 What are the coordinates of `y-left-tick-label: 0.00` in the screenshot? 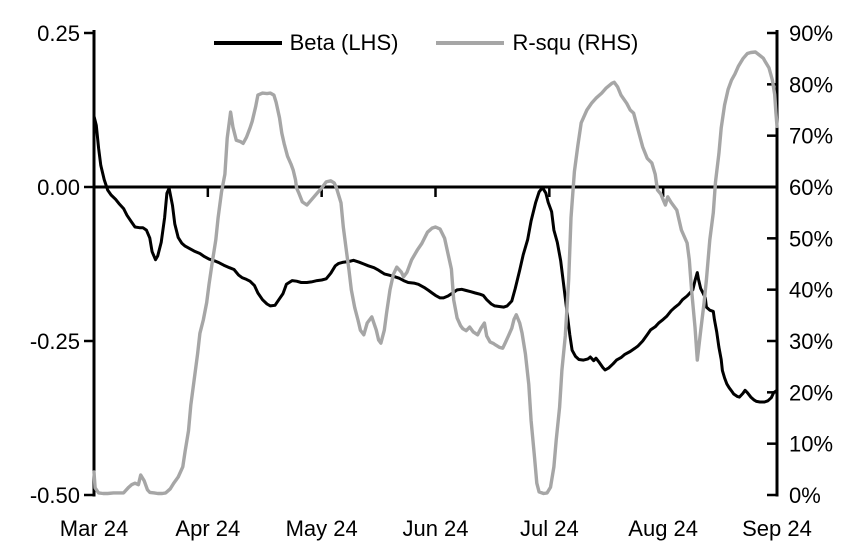 It's located at (58, 187).